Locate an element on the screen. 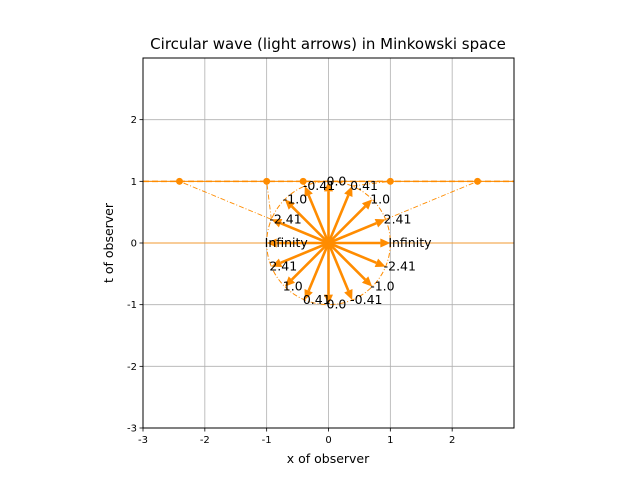  y-tick-label: 2 is located at coordinates (134, 120).